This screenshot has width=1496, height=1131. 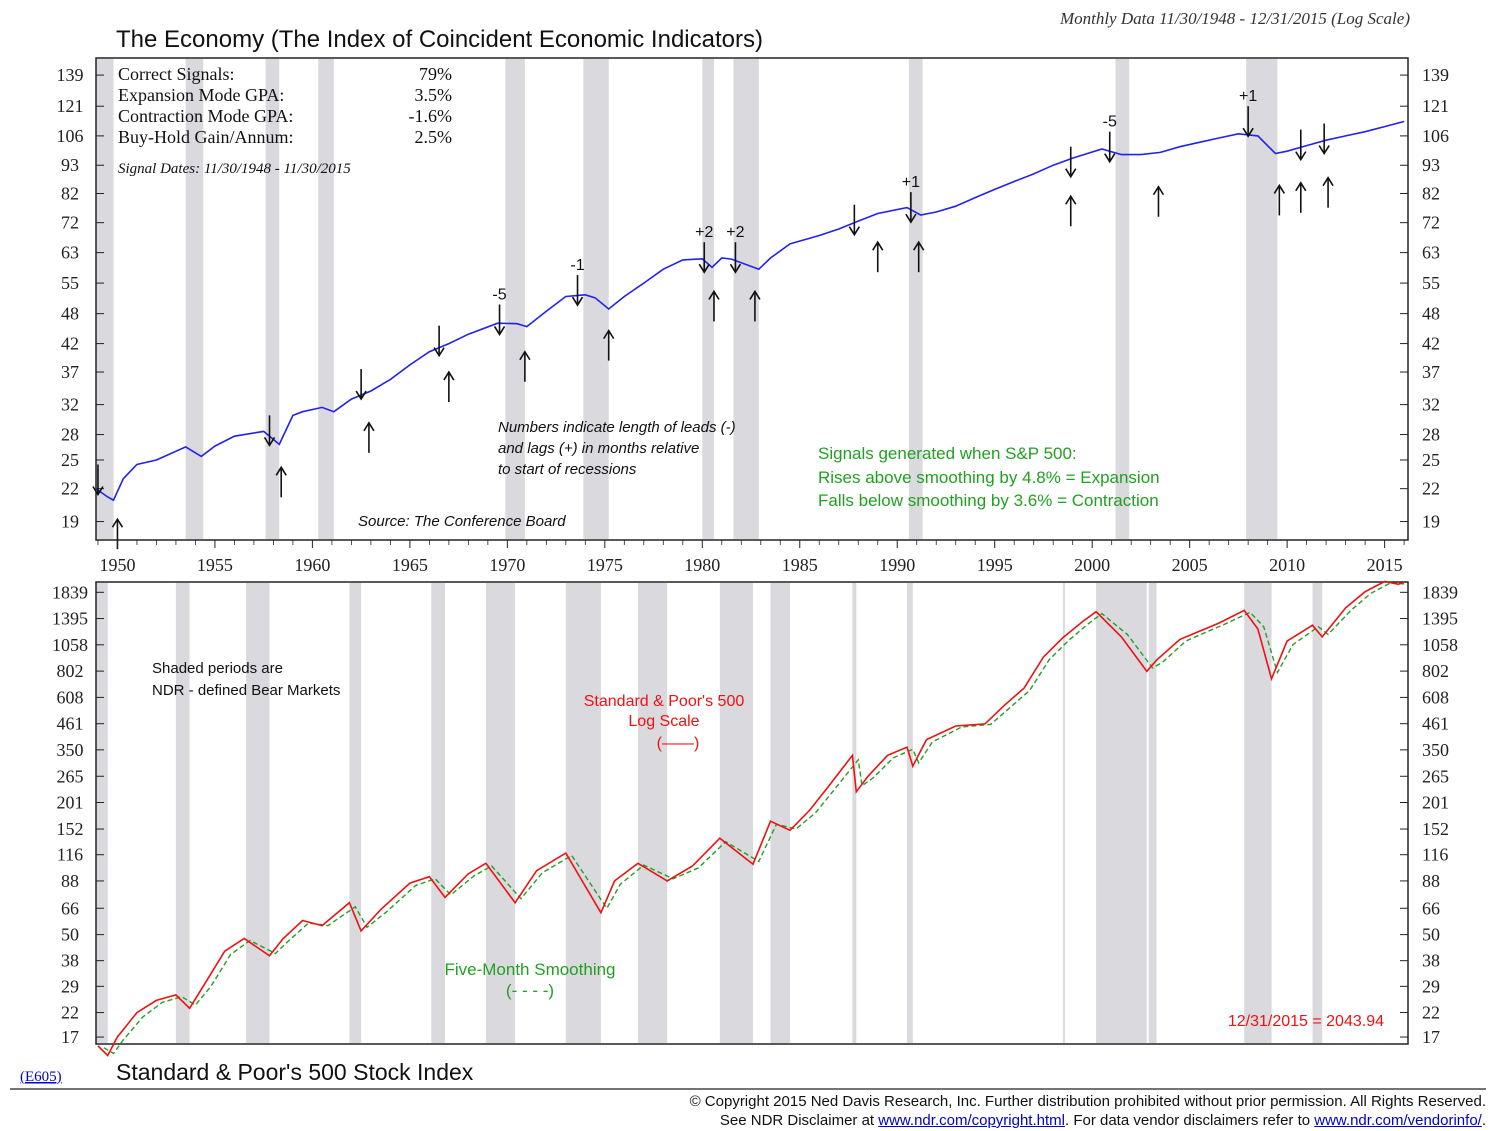 I want to click on economy-y-tick-label-right: 22, so click(x=1431, y=489).